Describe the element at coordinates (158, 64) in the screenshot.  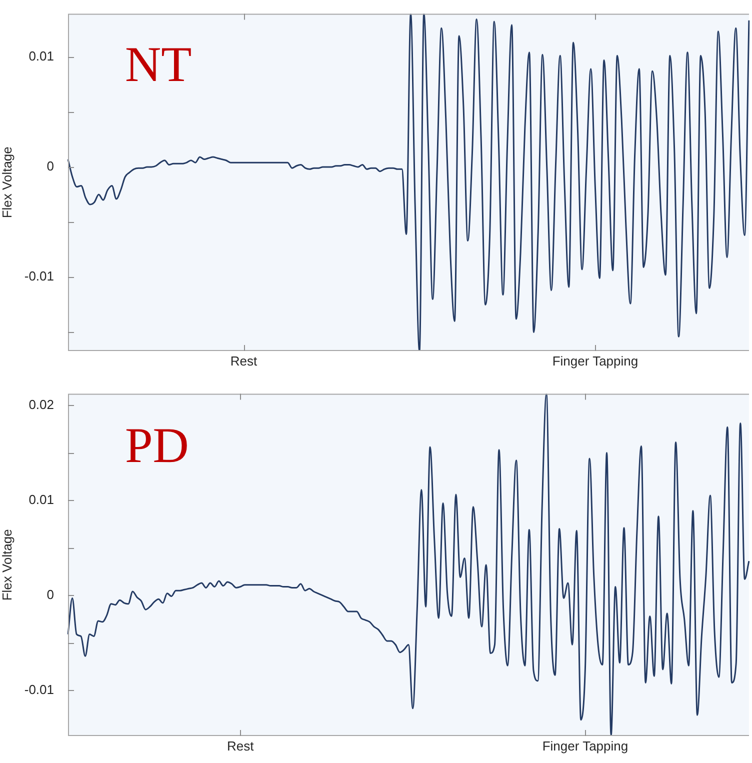
I see `chart-title: NT` at that location.